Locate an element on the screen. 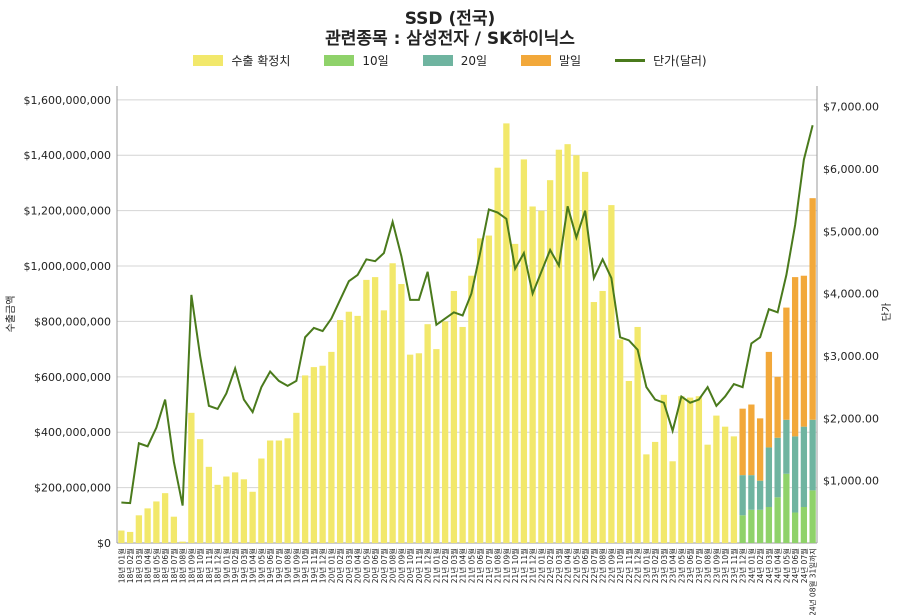 The height and width of the screenshot is (615, 900). x-tick-label: 20년 01월 is located at coordinates (331, 565).